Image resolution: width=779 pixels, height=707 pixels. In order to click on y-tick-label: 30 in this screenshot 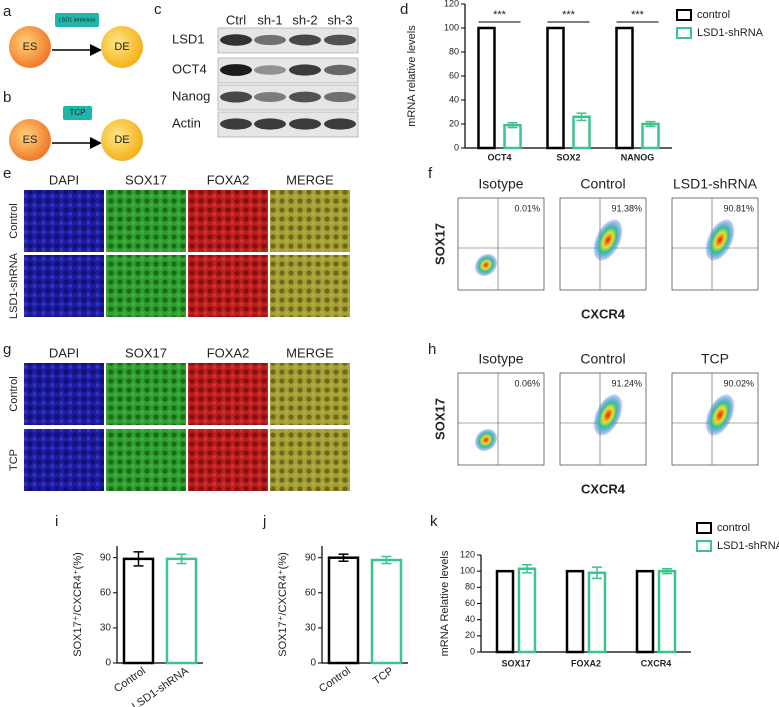, I will do `click(106, 628)`.